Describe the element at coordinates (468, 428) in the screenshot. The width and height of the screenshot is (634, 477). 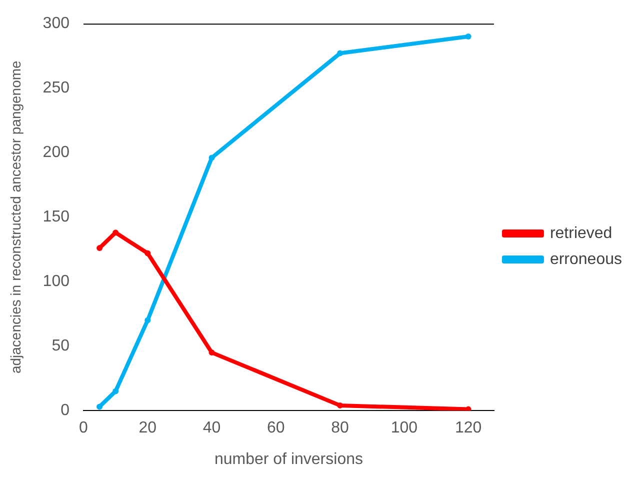
I see `x-tick-label: 120` at that location.